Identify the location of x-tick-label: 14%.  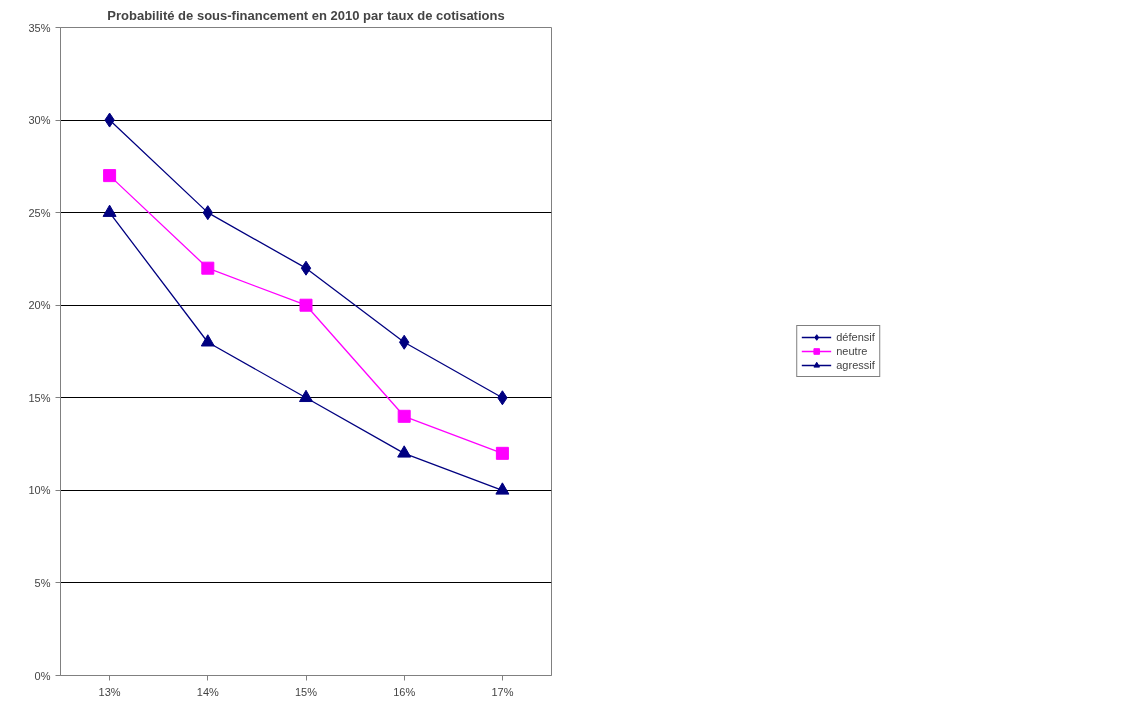
(208, 691).